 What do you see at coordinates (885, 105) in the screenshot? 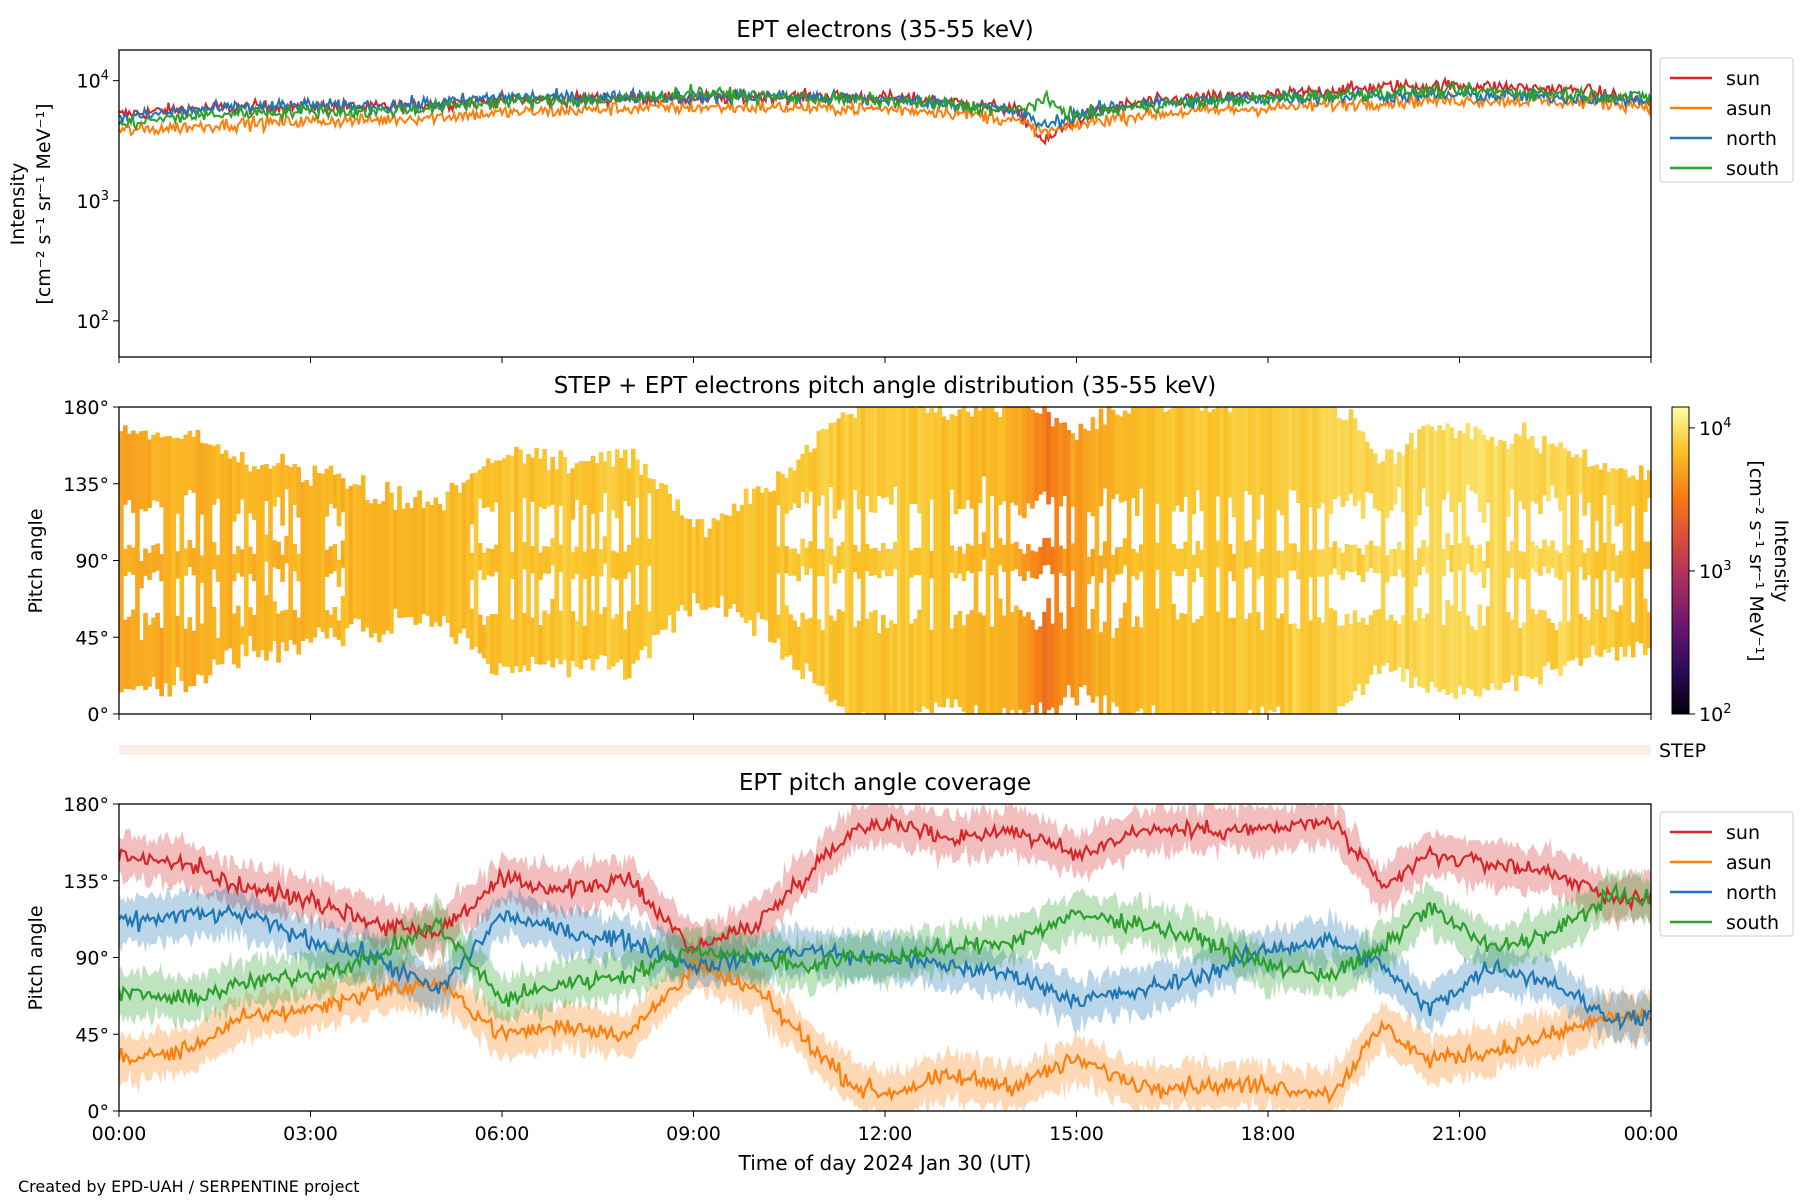
I see `intensity-line-south` at bounding box center [885, 105].